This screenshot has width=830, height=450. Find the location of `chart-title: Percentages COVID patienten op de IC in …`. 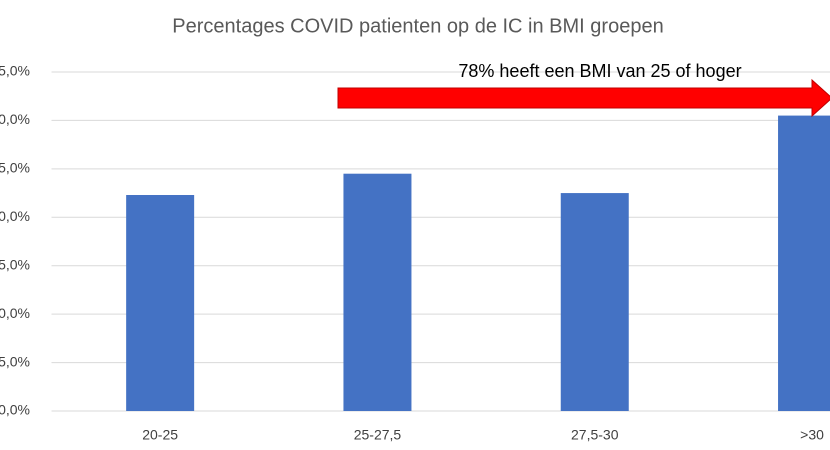

chart-title: Percentages COVID patienten op de IC in … is located at coordinates (417, 26).